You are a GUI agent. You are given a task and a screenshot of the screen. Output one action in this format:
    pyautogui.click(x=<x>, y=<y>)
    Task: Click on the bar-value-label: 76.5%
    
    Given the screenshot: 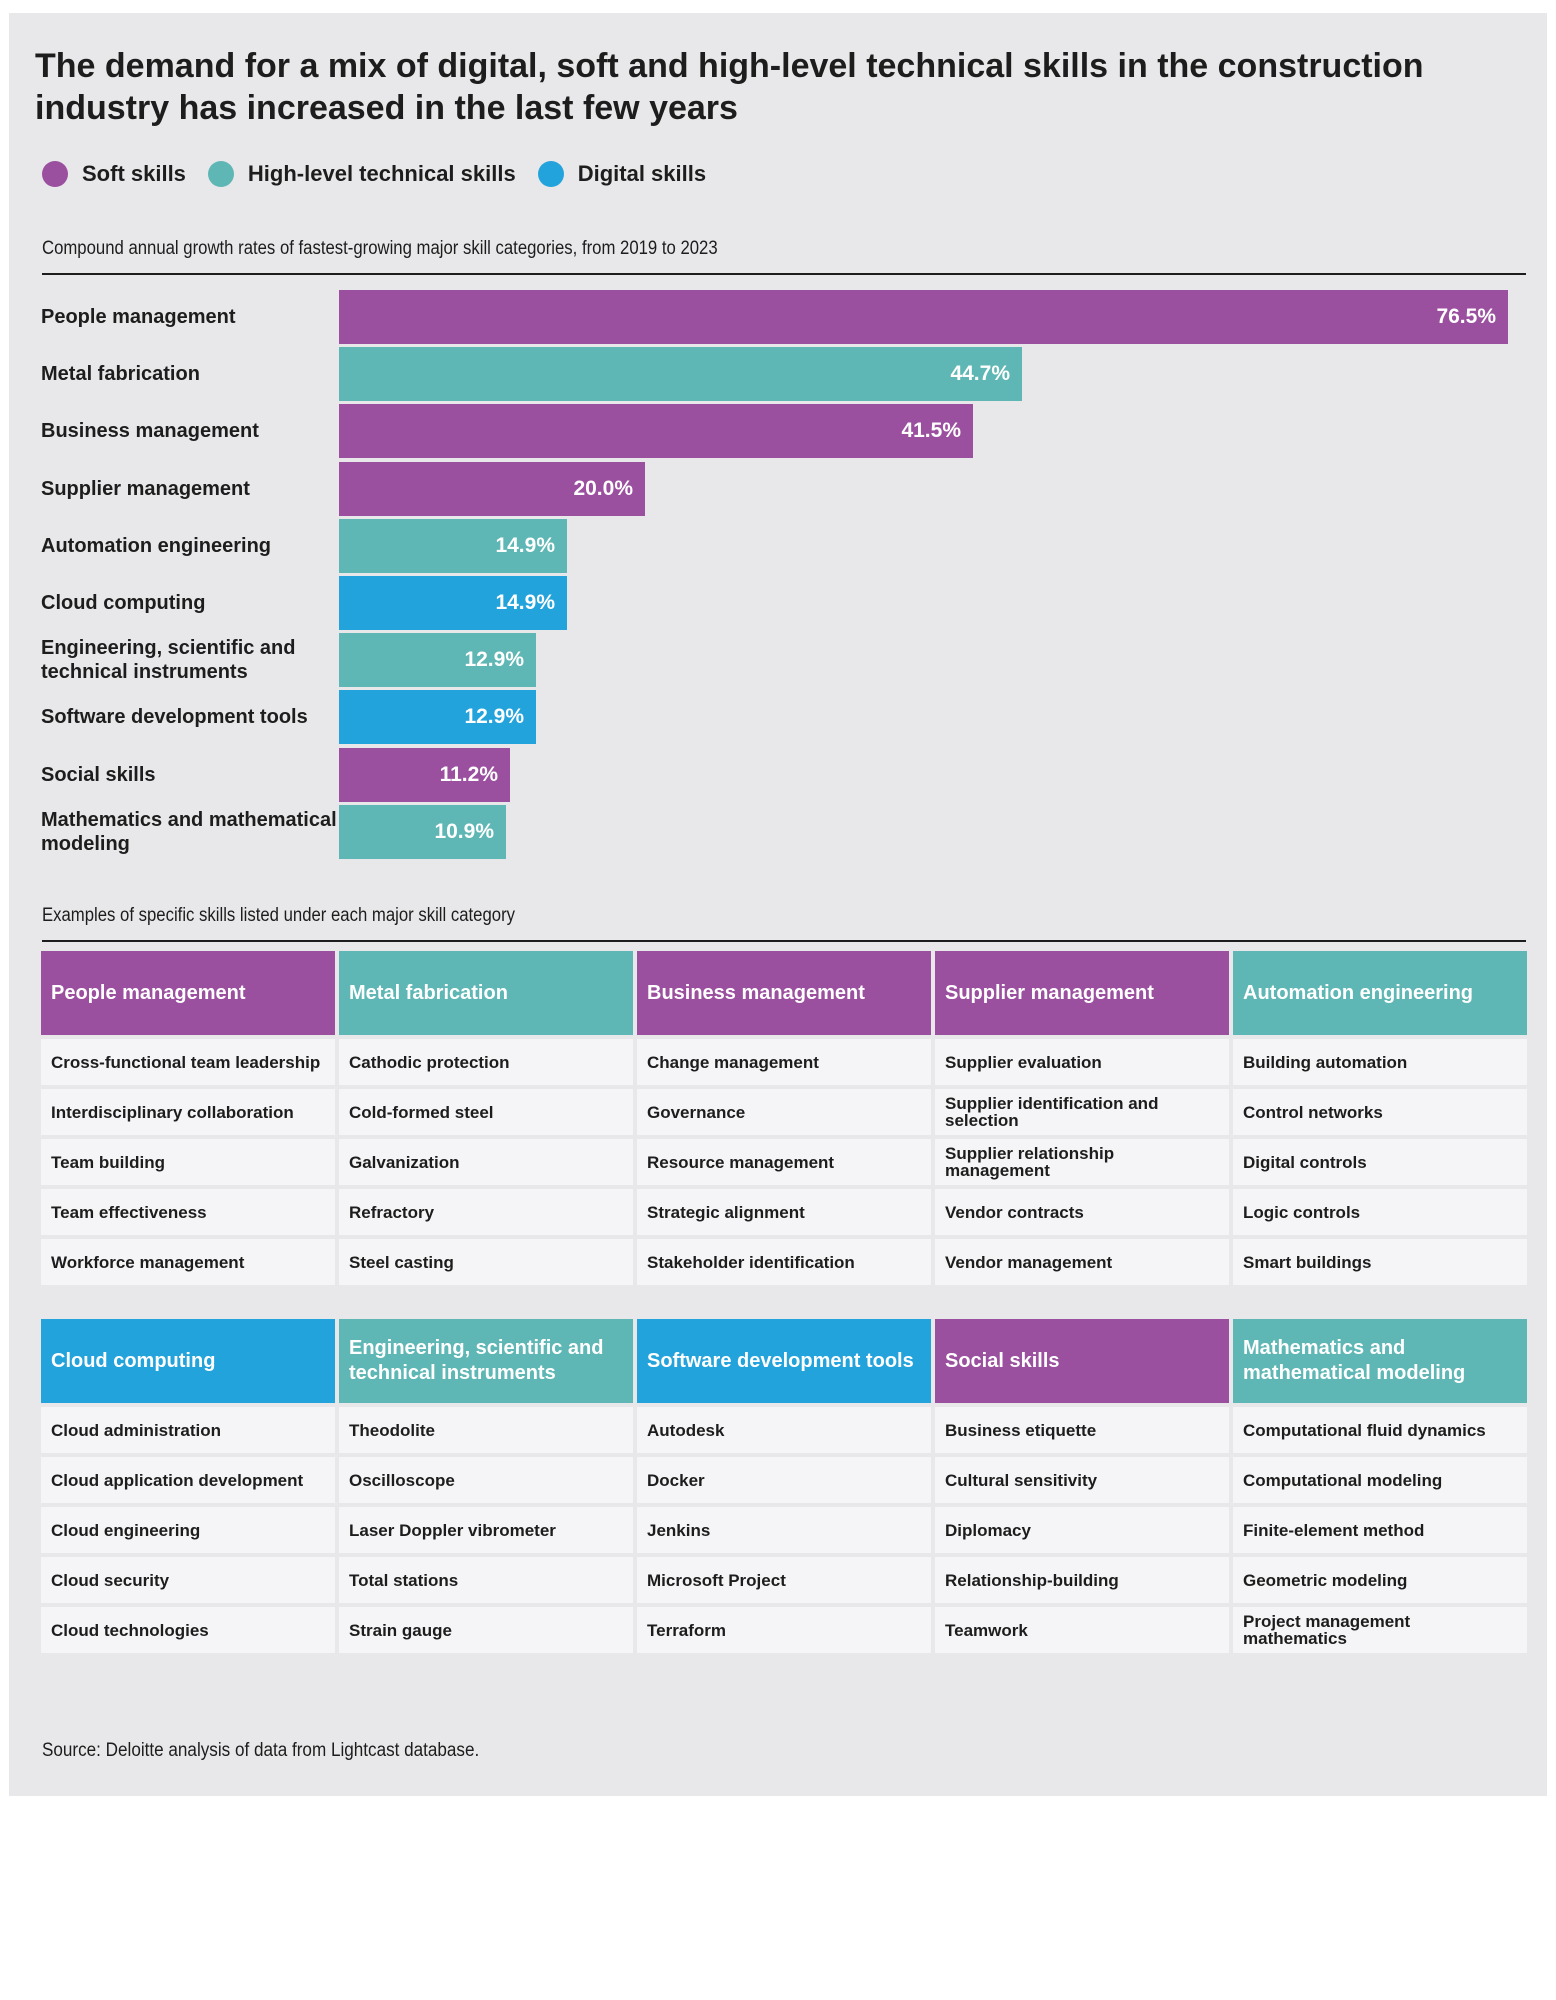 What is the action you would take?
    pyautogui.click(x=1466, y=316)
    